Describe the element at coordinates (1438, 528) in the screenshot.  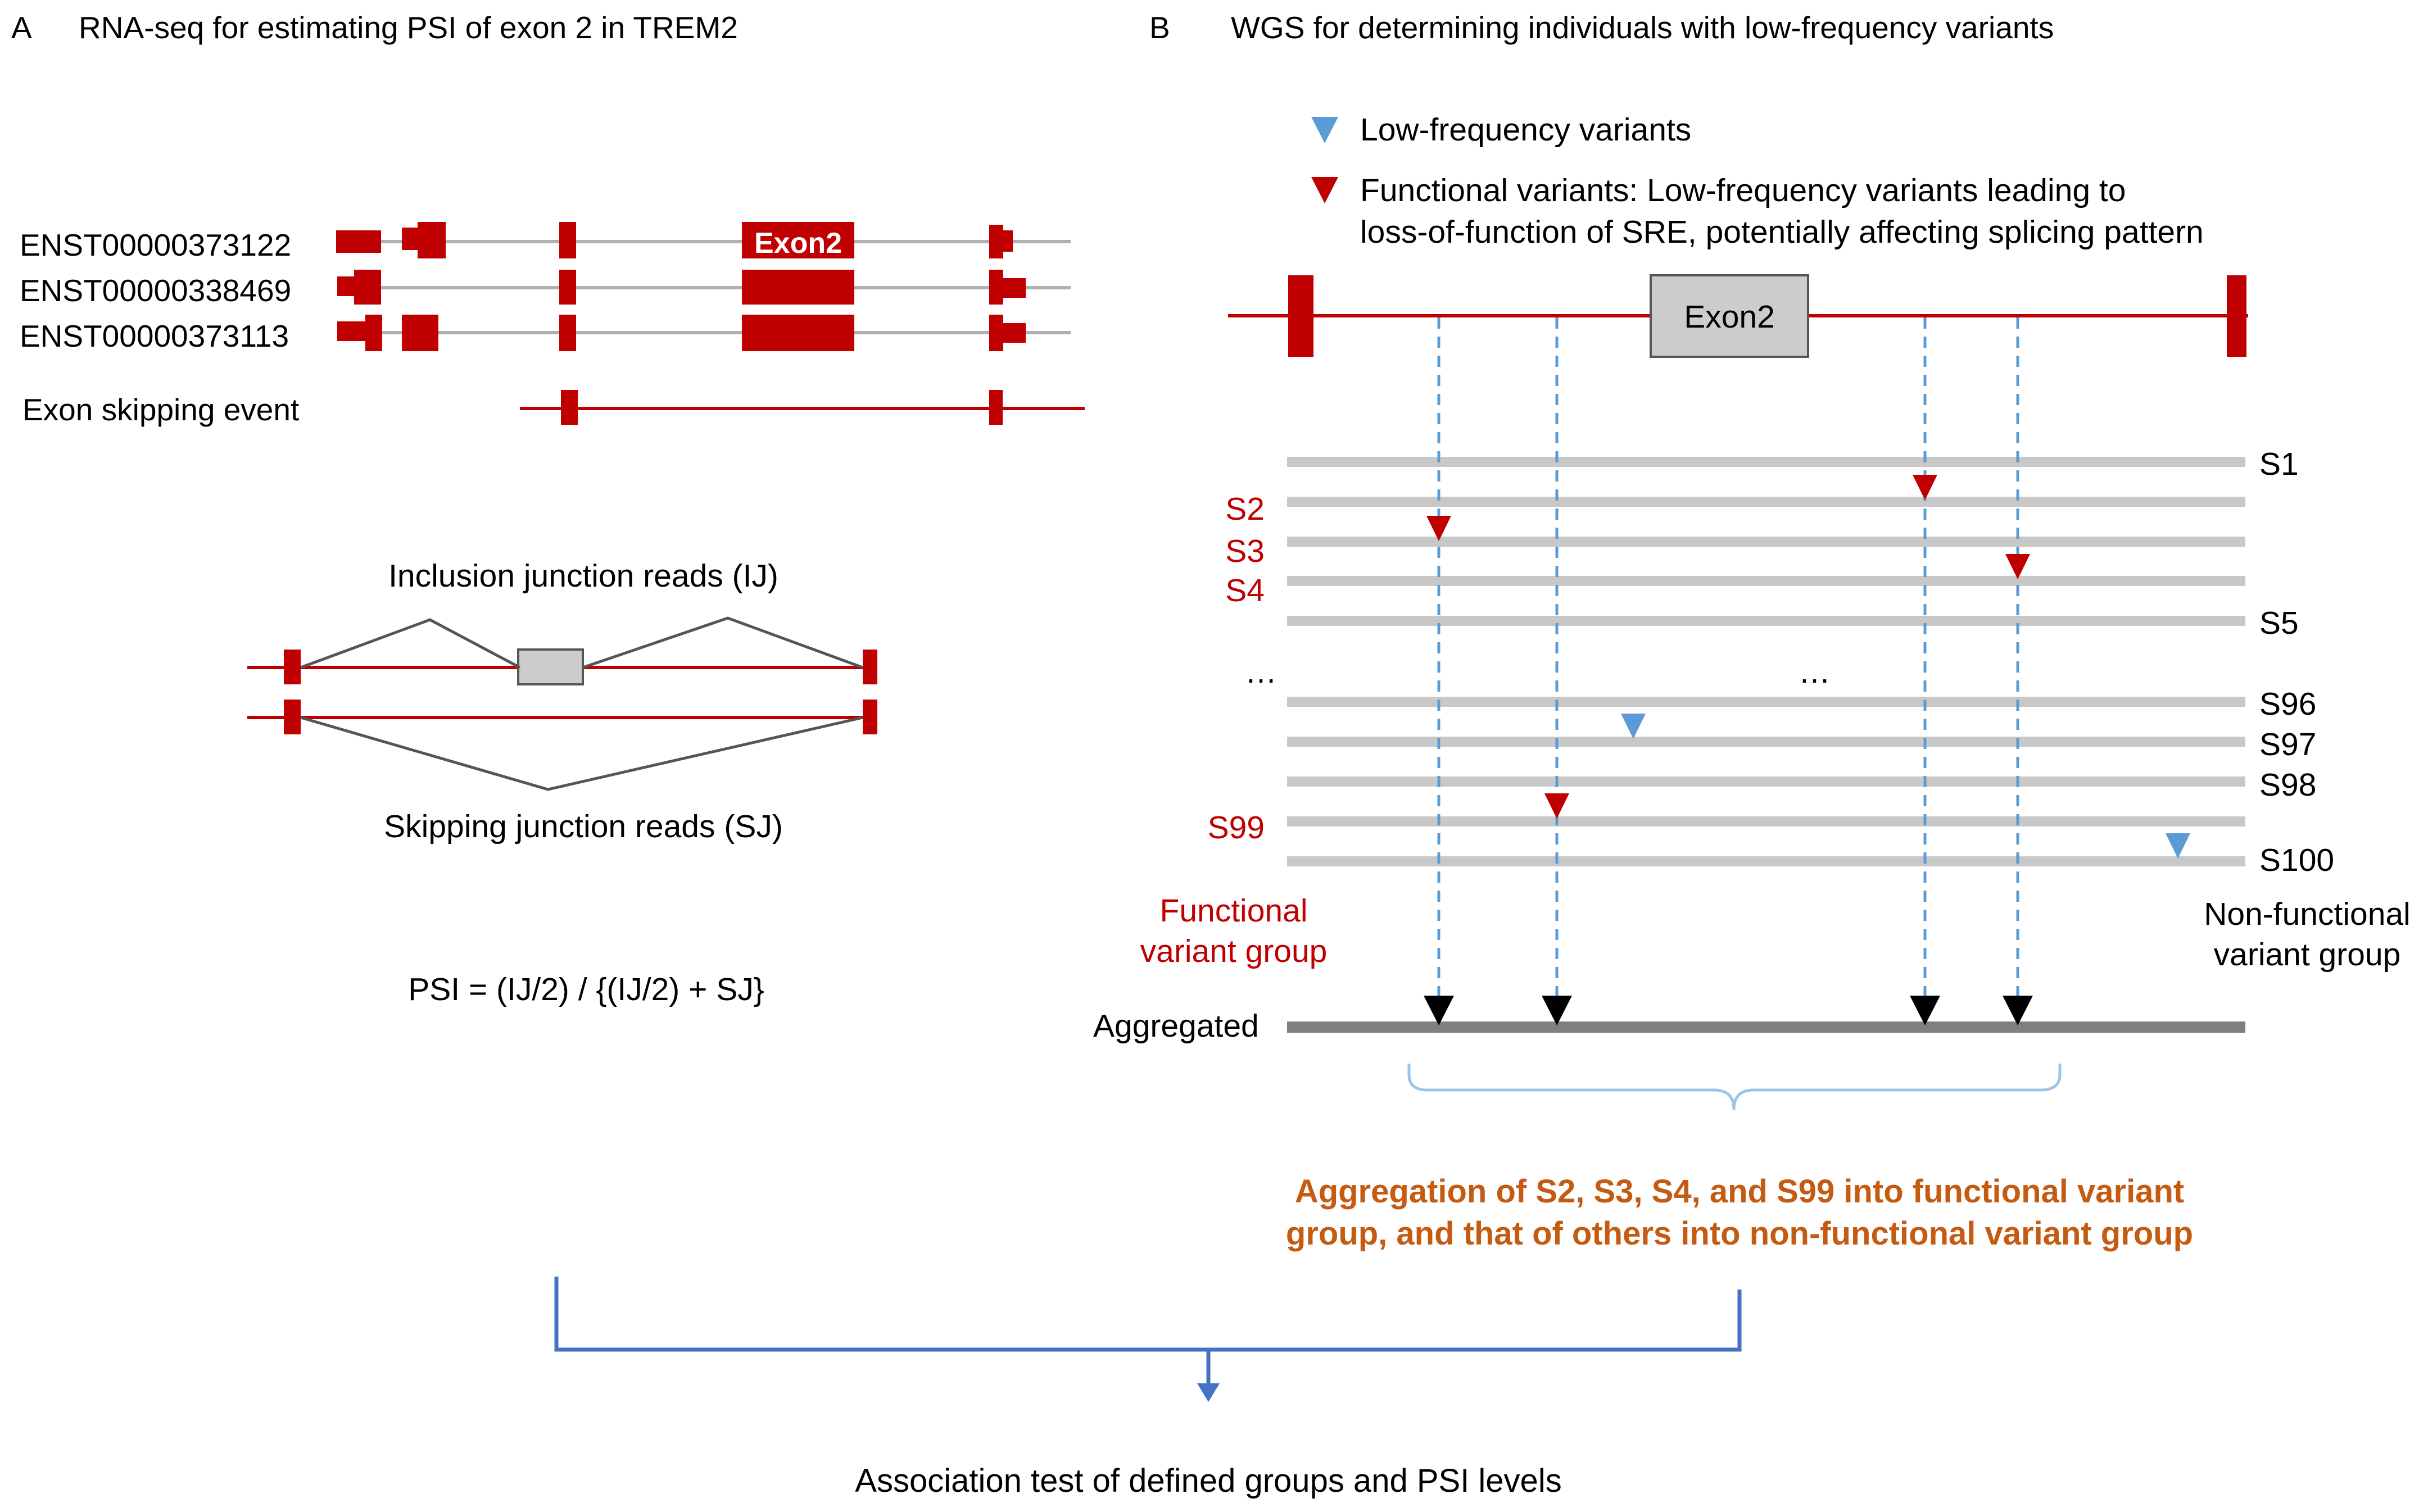
I see `functional-variant-marker-s3` at that location.